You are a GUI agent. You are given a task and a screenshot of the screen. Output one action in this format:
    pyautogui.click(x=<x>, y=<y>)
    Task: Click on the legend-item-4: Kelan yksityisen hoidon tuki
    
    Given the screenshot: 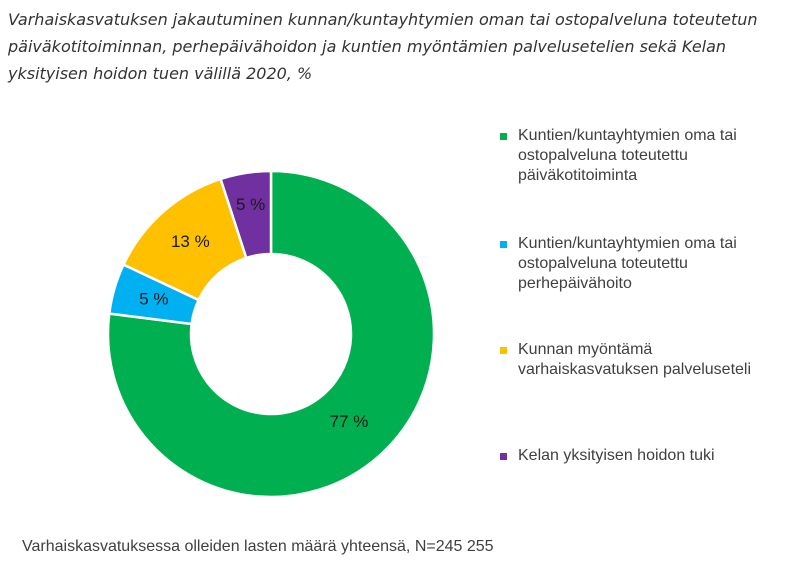 What is the action you would take?
    pyautogui.click(x=639, y=456)
    